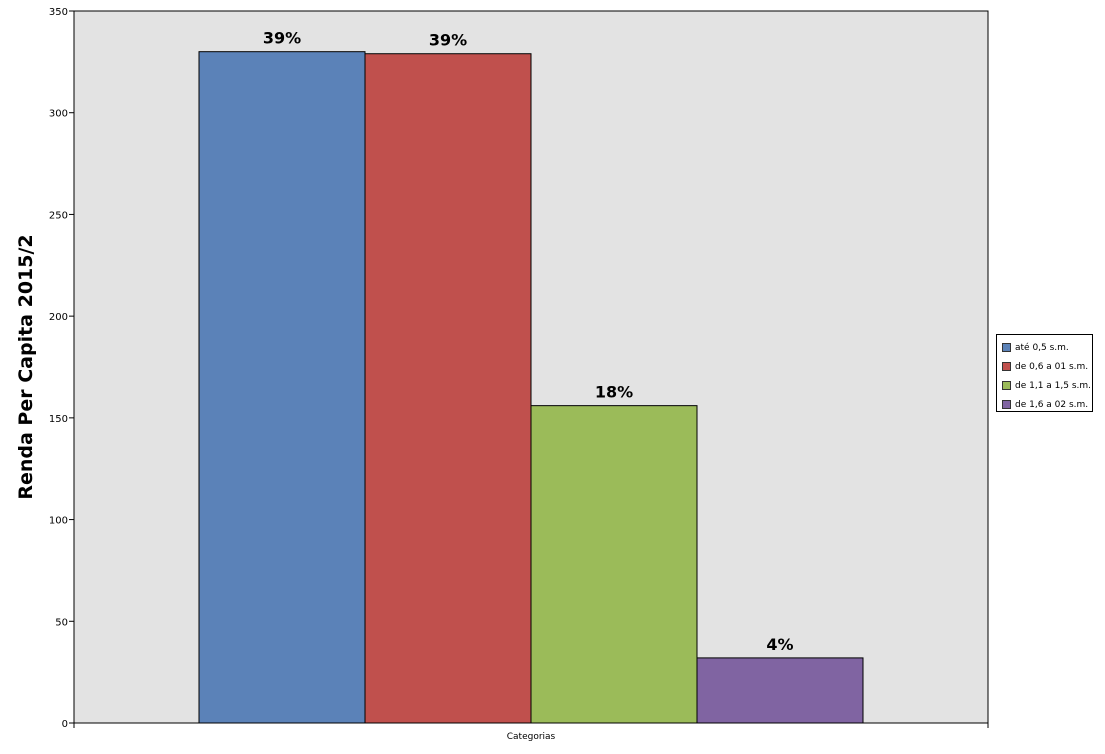 This screenshot has height=754, width=1105. I want to click on y-tick-label: 300, so click(58, 114).